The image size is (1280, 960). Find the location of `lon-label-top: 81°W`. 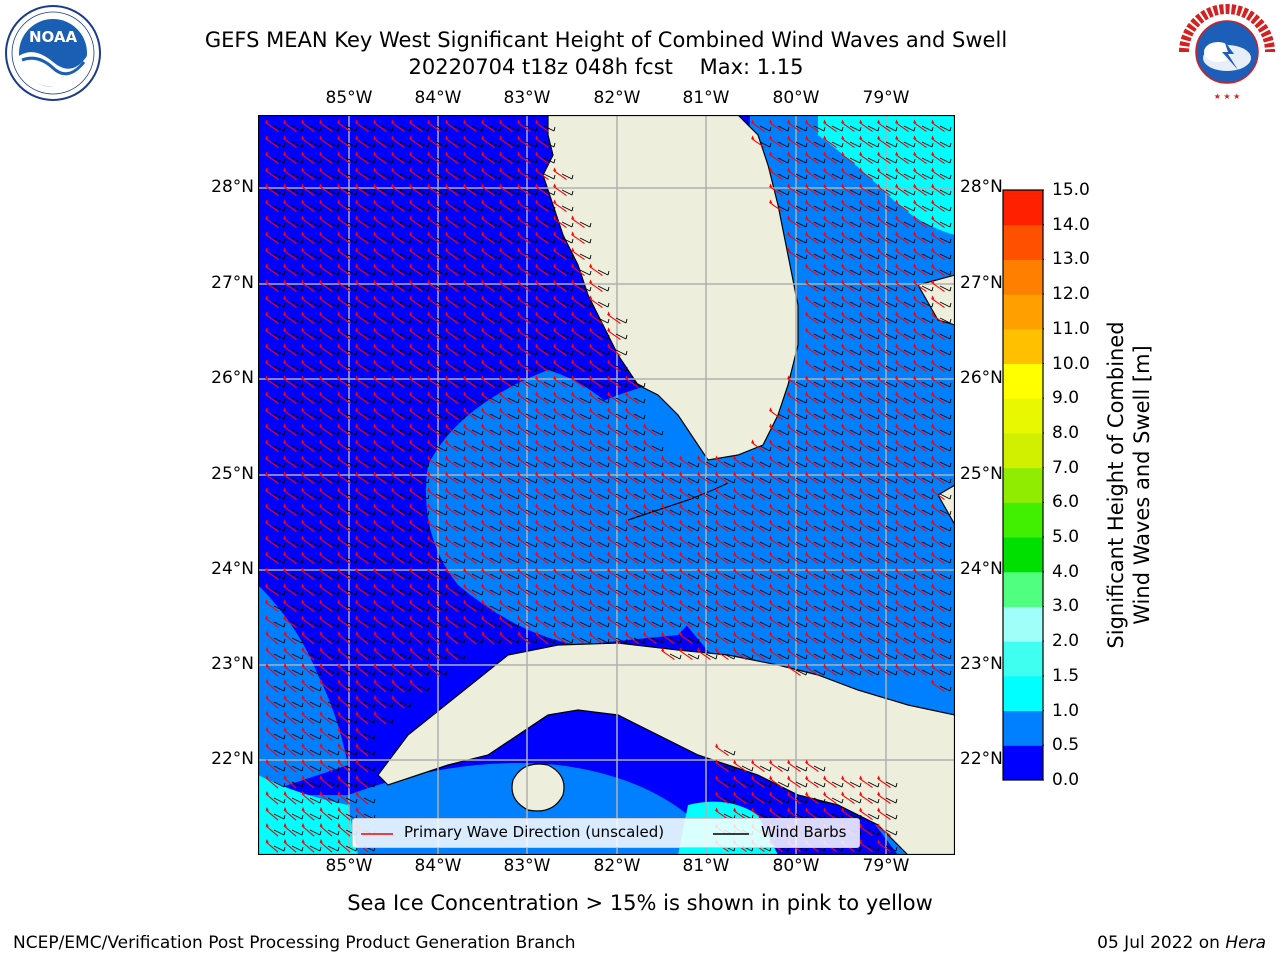

lon-label-top: 81°W is located at coordinates (706, 98).